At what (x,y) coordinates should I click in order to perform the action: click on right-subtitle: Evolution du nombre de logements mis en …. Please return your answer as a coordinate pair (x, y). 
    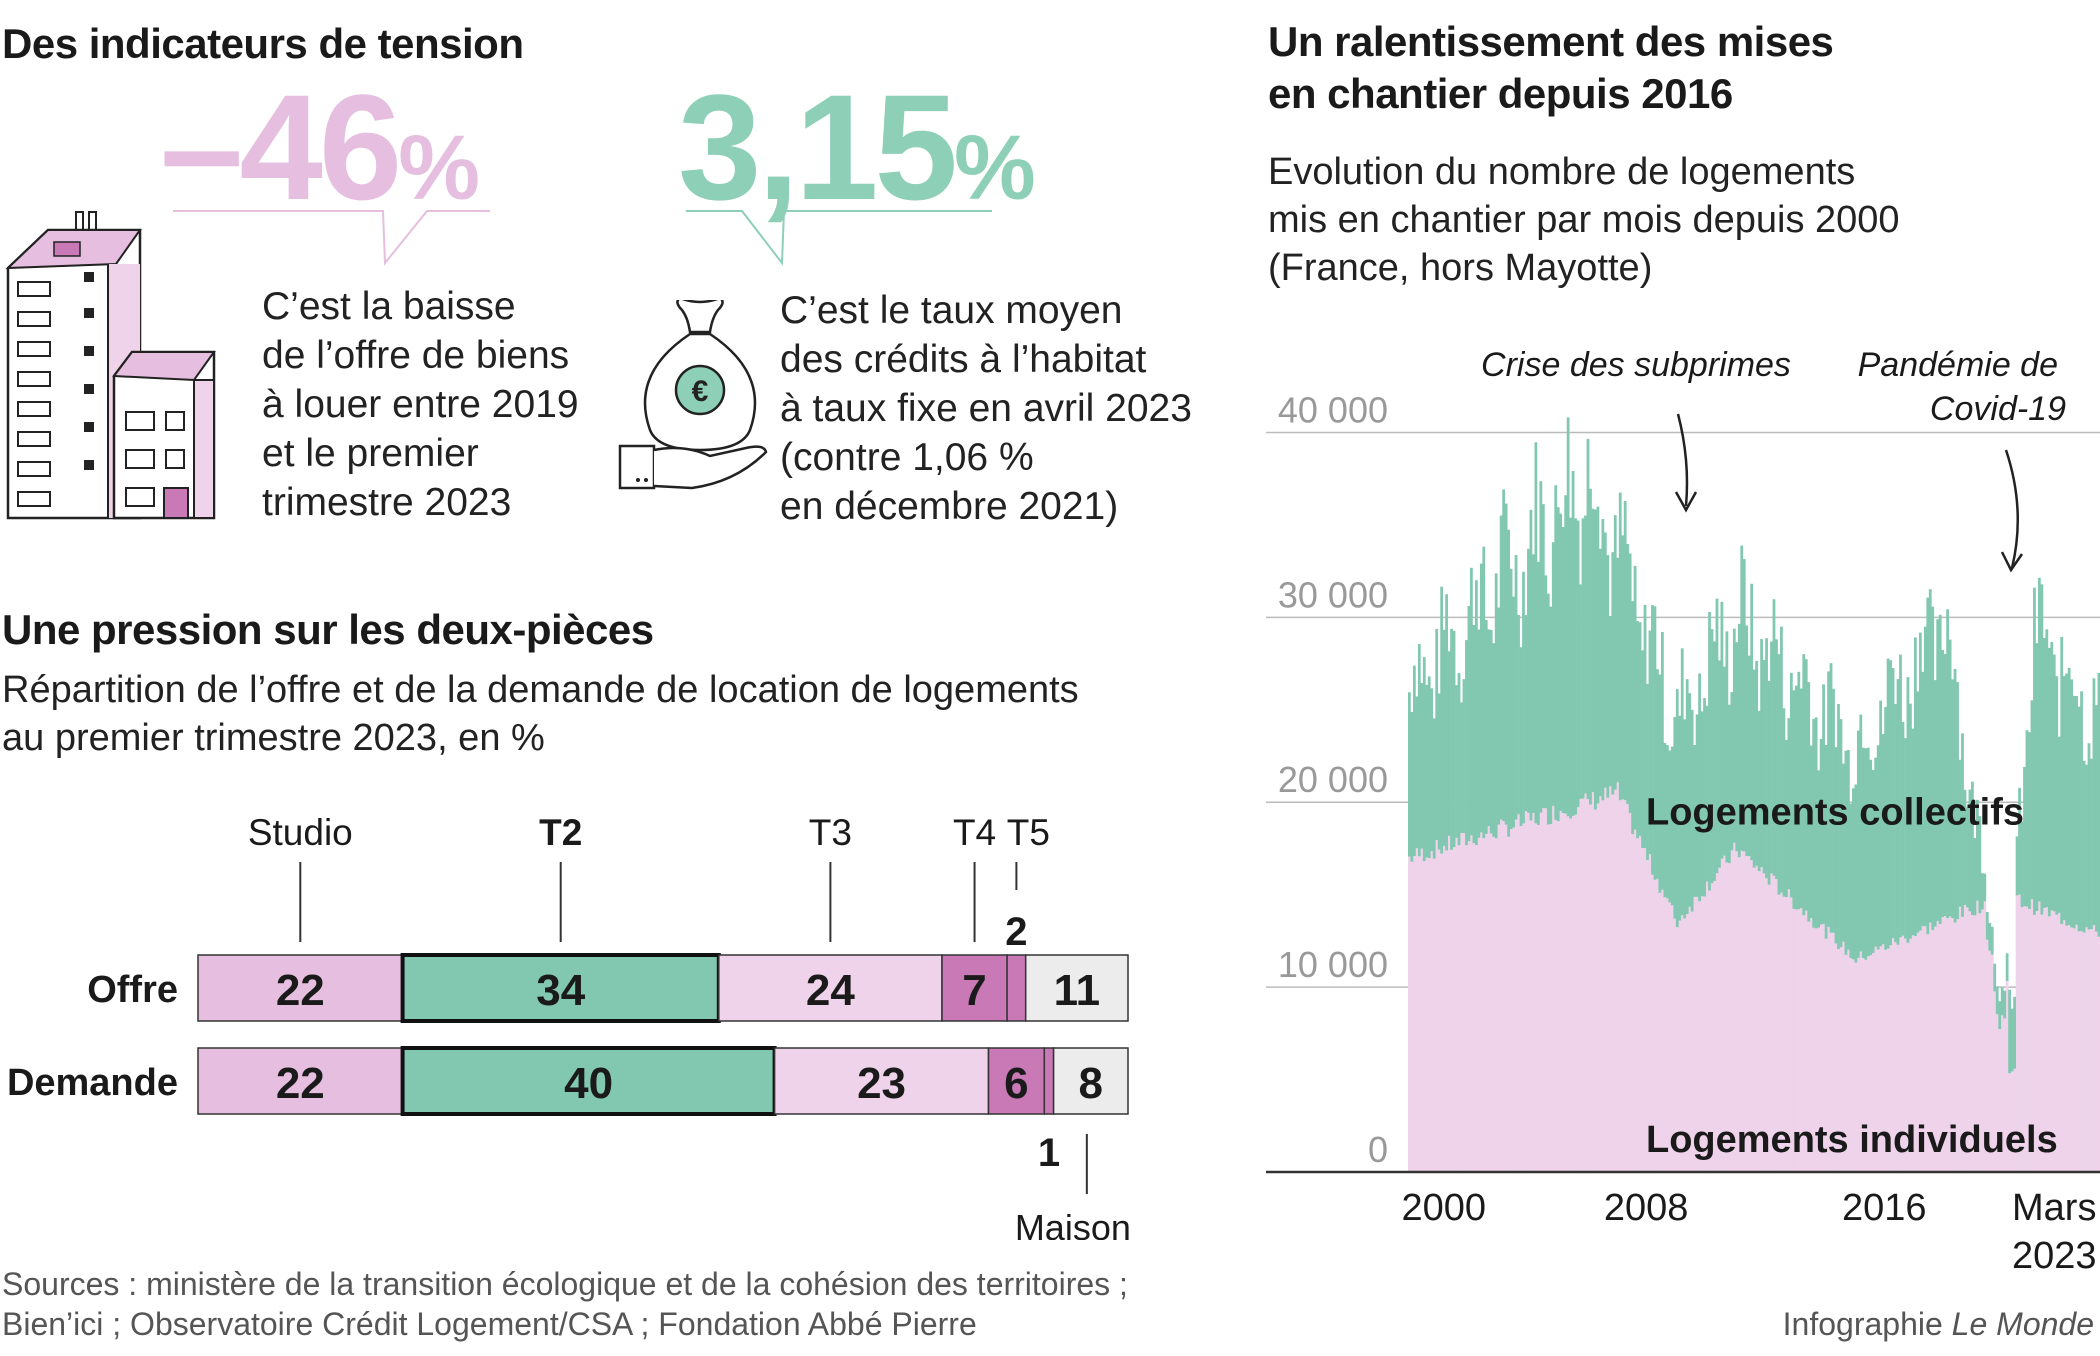
    Looking at the image, I should click on (1584, 220).